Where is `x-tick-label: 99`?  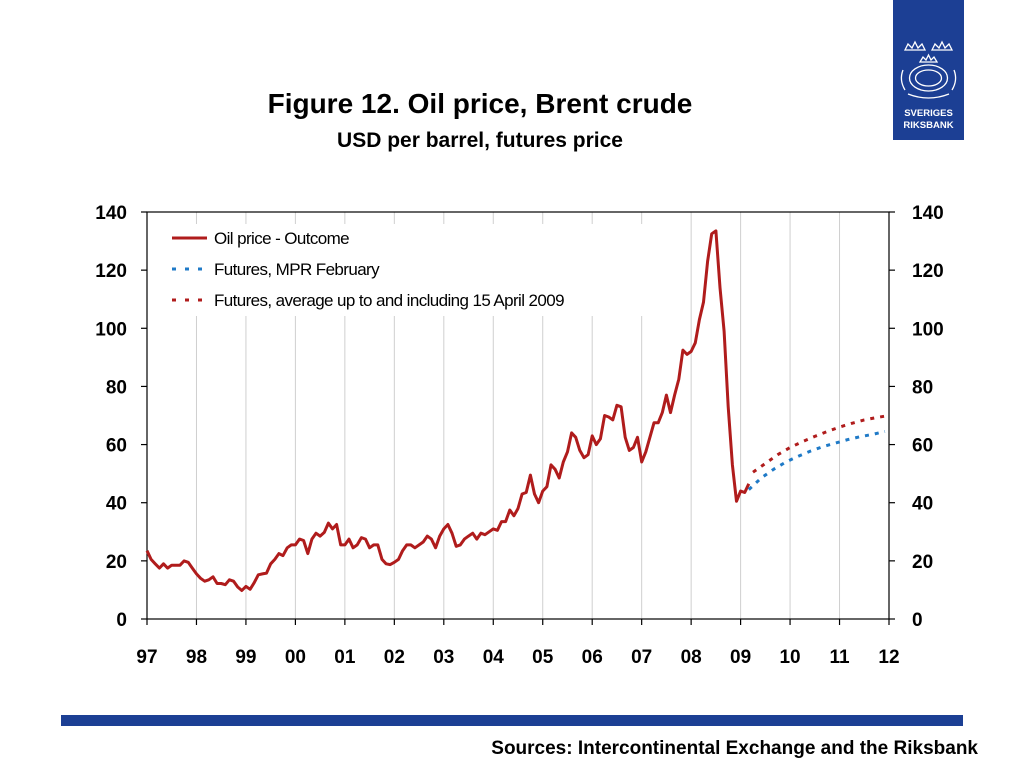 x-tick-label: 99 is located at coordinates (245, 657).